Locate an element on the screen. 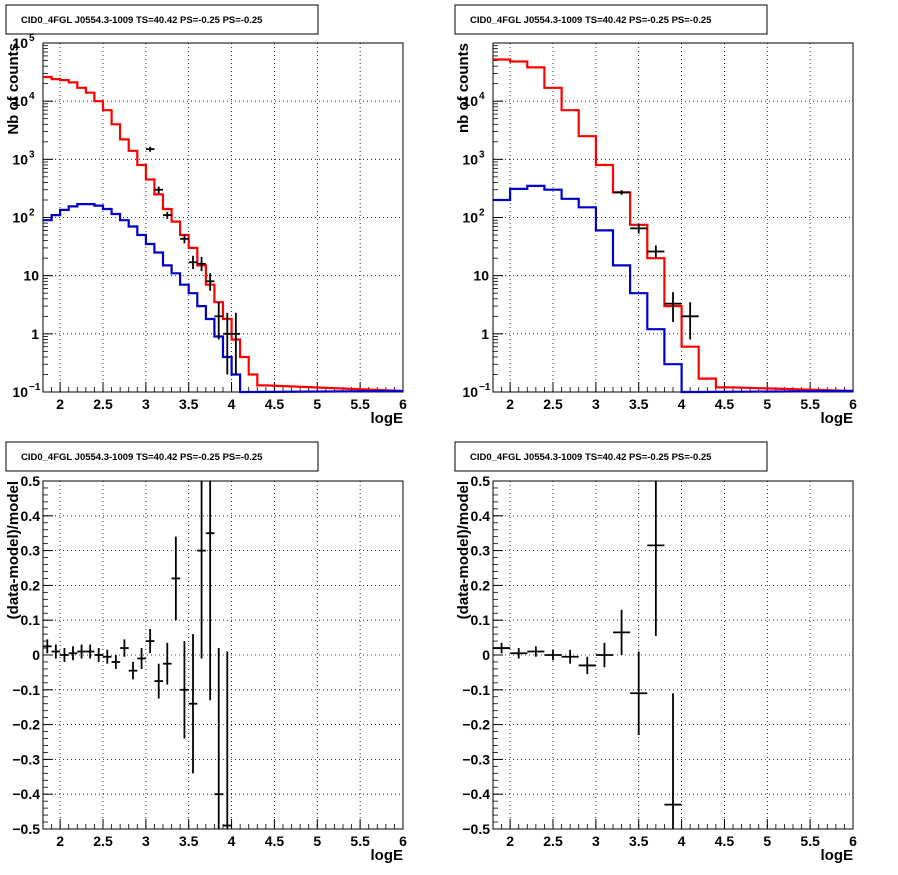 The width and height of the screenshot is (898, 875). source-model-histogram is located at coordinates (673, 289).